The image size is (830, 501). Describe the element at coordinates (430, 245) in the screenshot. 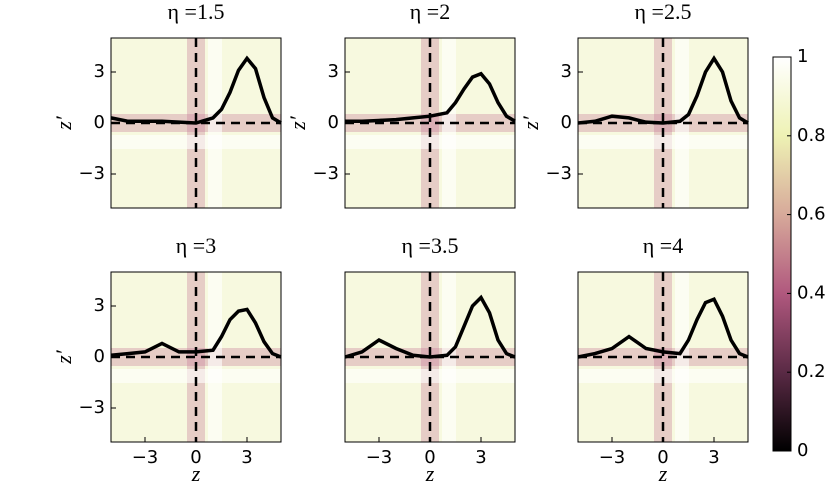

I see `panel-title: η =3.5` at that location.